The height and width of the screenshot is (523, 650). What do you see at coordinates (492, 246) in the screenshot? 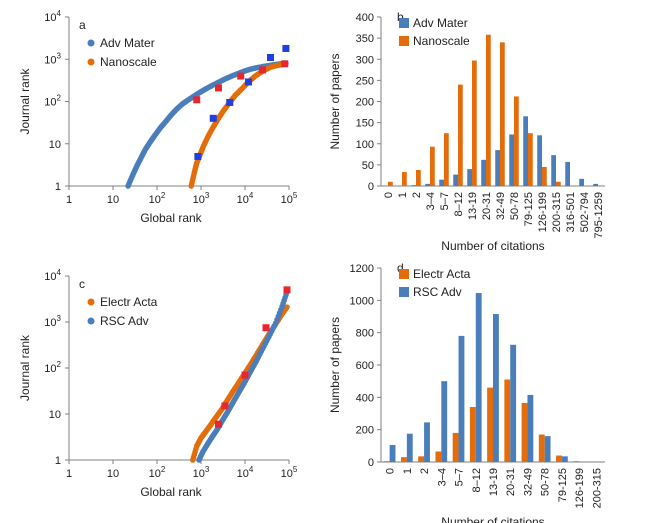
I see `x-axis-label: Number of citations` at bounding box center [492, 246].